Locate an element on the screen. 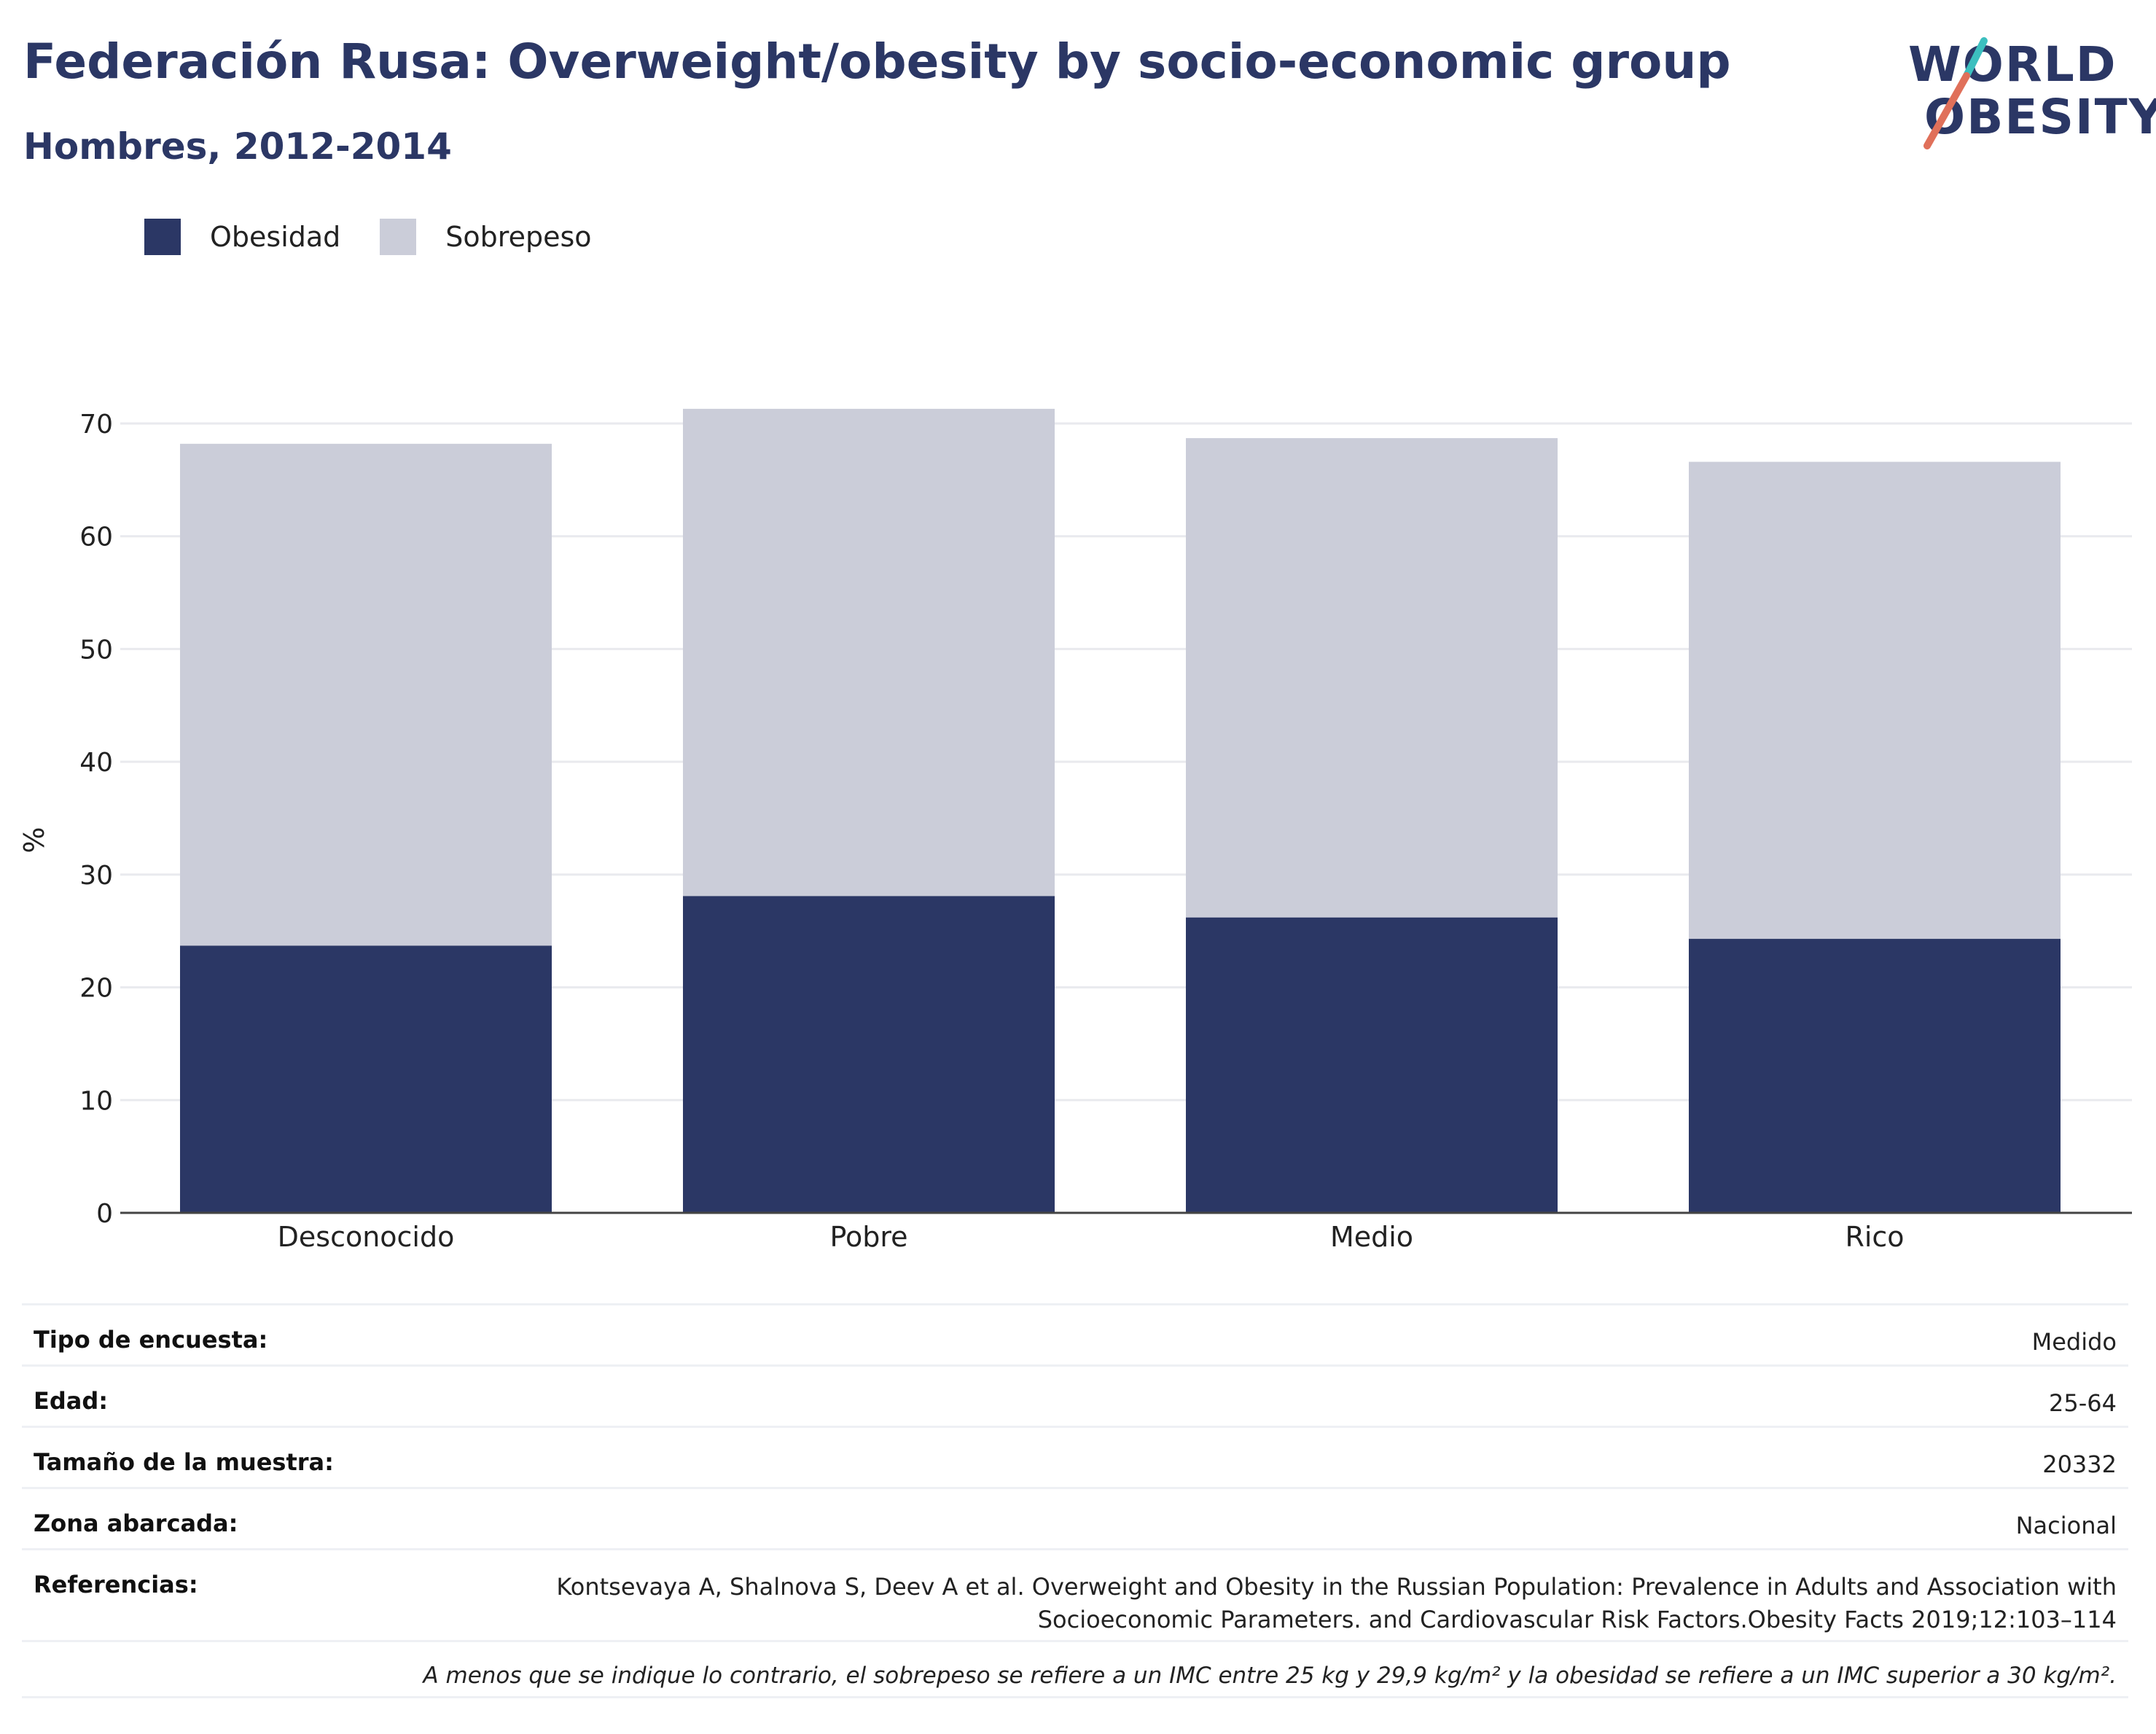 This screenshot has width=2156, height=1734. y-tick-label: 40 is located at coordinates (96, 763).